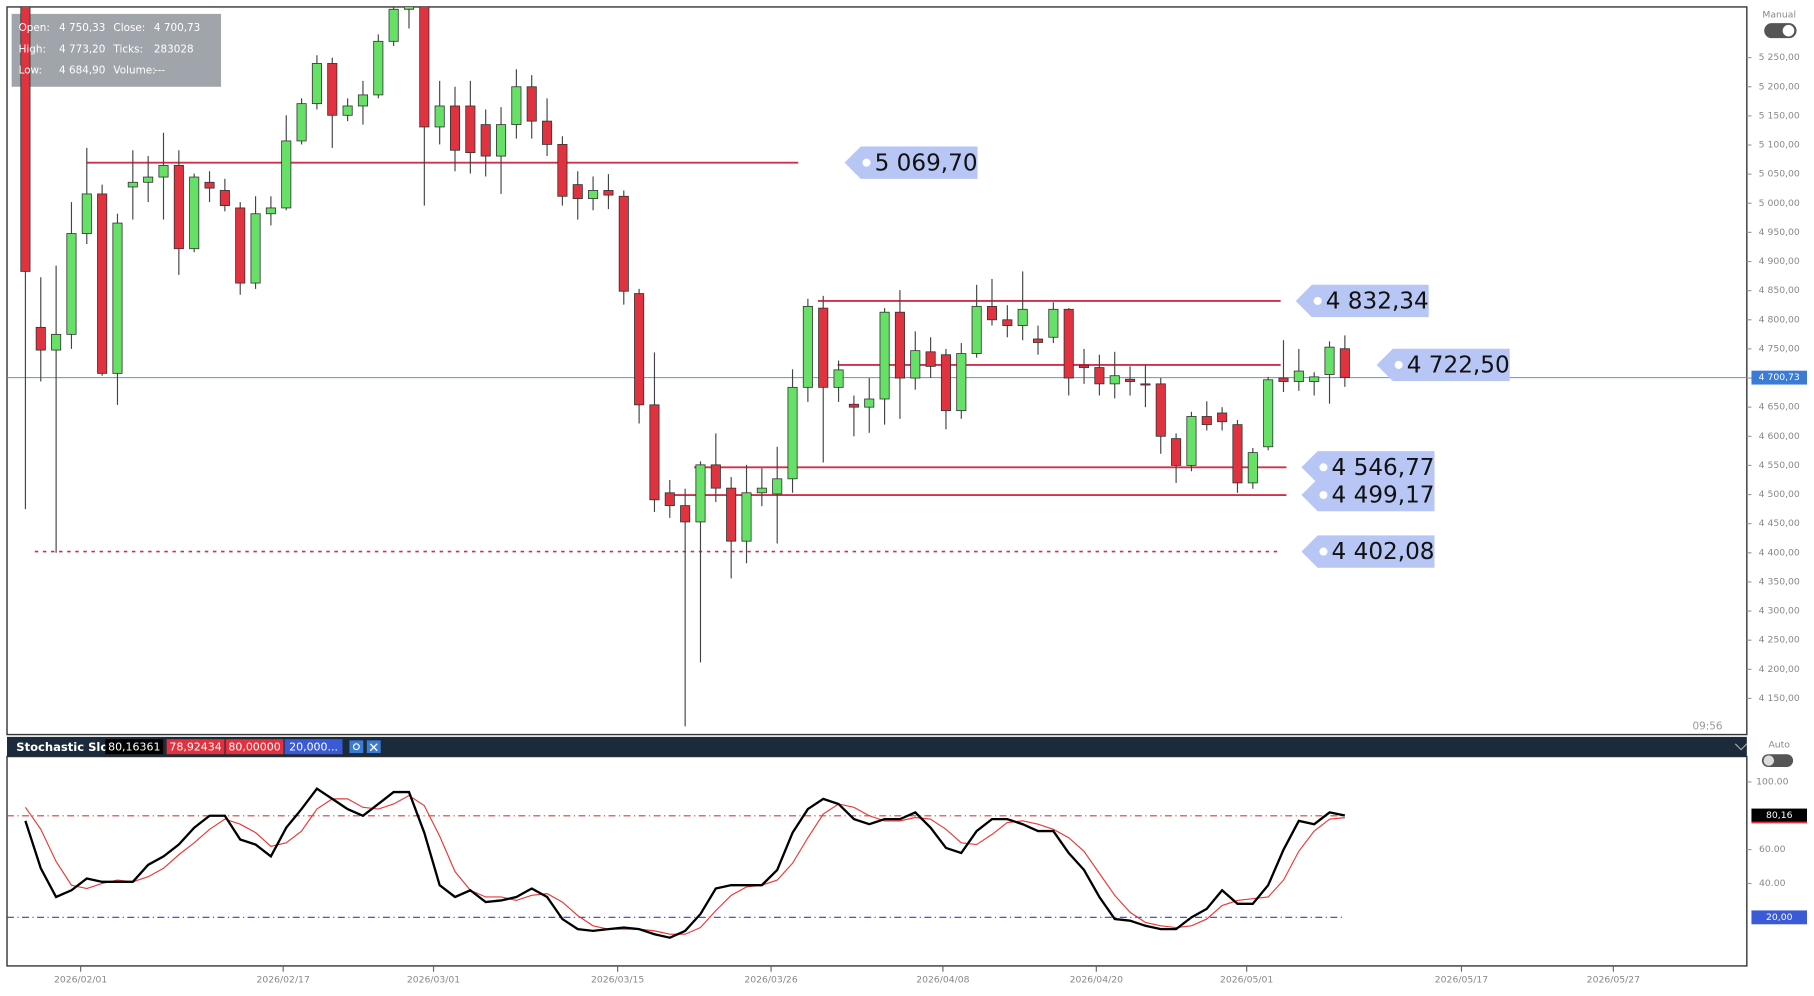 The image size is (1814, 996). I want to click on info-value: 4 750,33, so click(82, 28).